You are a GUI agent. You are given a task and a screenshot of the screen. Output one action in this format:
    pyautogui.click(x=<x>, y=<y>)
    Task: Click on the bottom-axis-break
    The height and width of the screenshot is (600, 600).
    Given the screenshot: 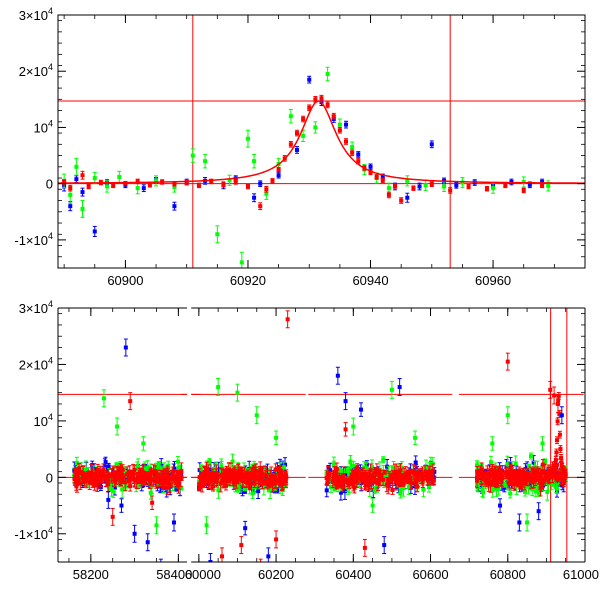 What is the action you would take?
    pyautogui.click(x=189, y=435)
    